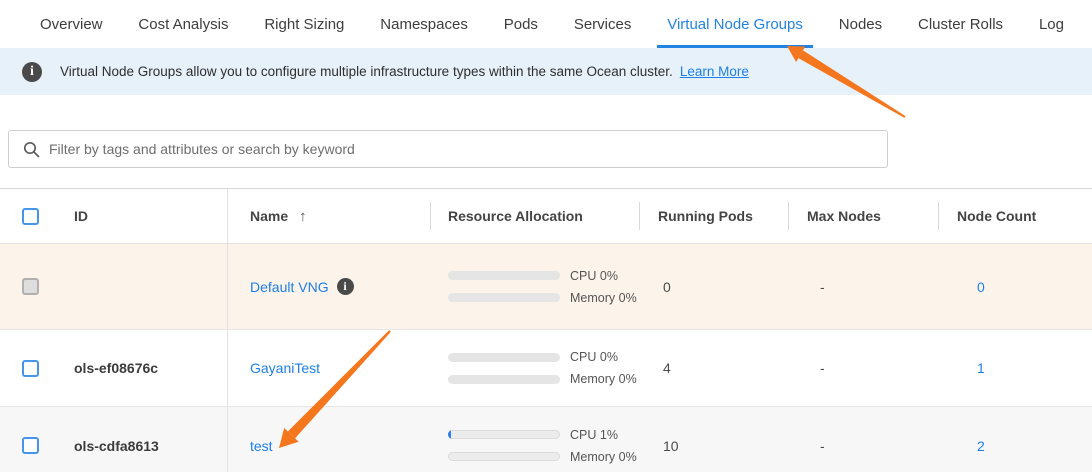 This screenshot has width=1092, height=472. I want to click on running-pods-value: 0, so click(667, 286).